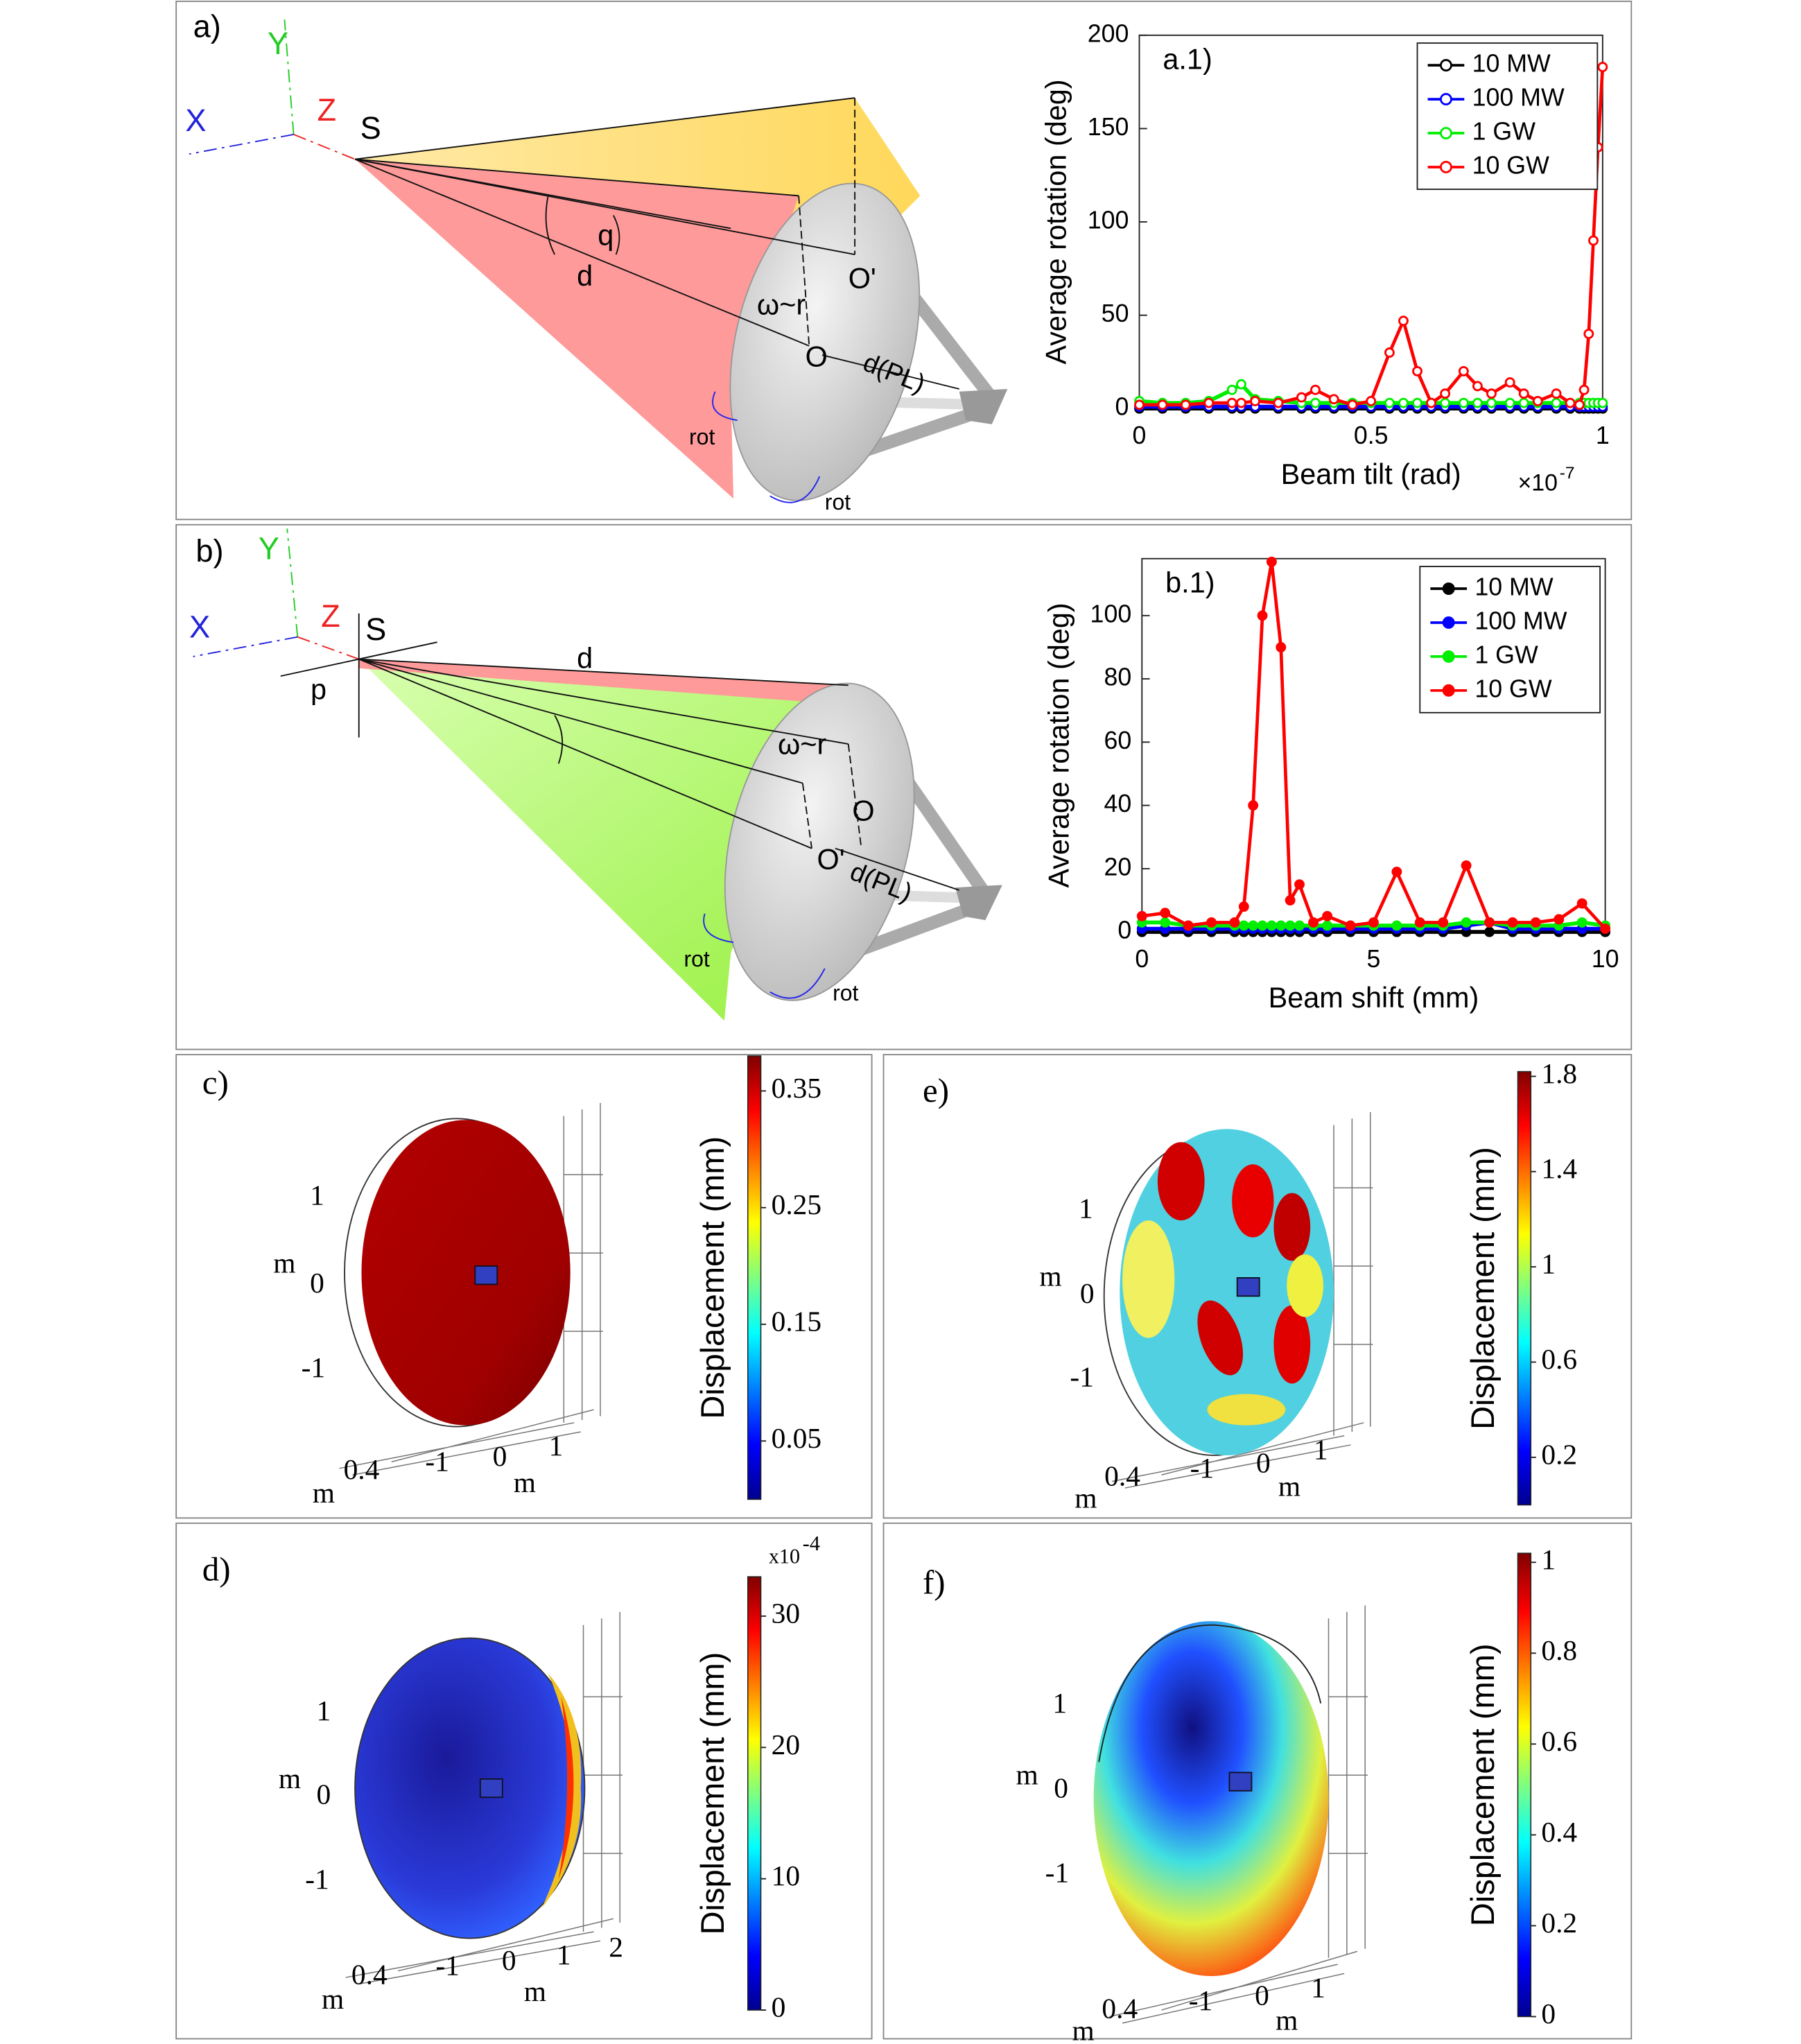 Image resolution: width=1801 pixels, height=2044 pixels. What do you see at coordinates (786, 1744) in the screenshot?
I see `colorbar-tick-label: 20` at bounding box center [786, 1744].